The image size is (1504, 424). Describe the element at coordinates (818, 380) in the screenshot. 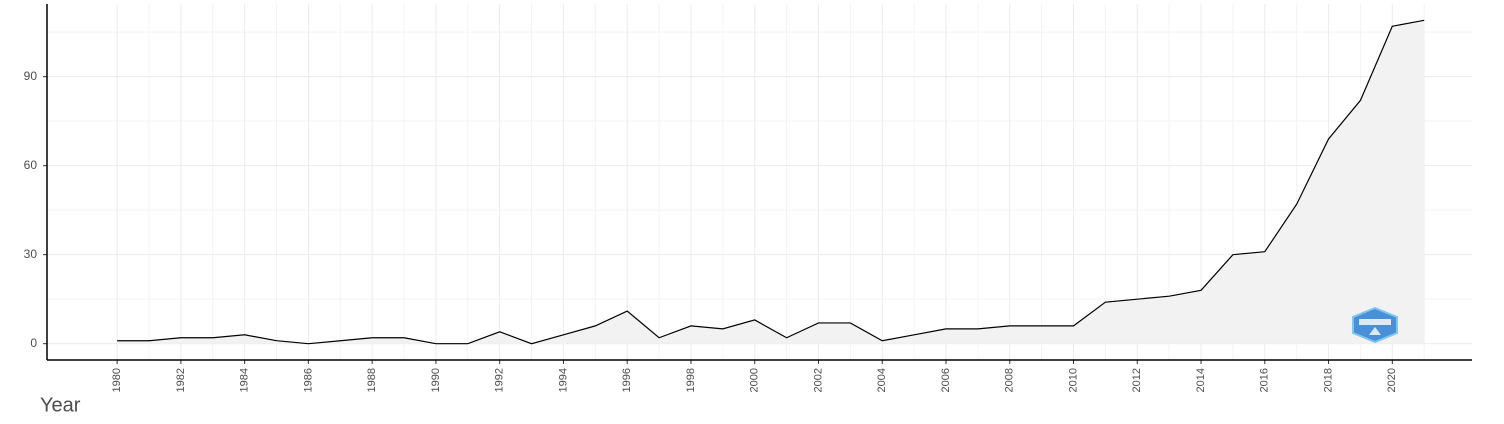

I see `x-tick-label: 2002` at that location.